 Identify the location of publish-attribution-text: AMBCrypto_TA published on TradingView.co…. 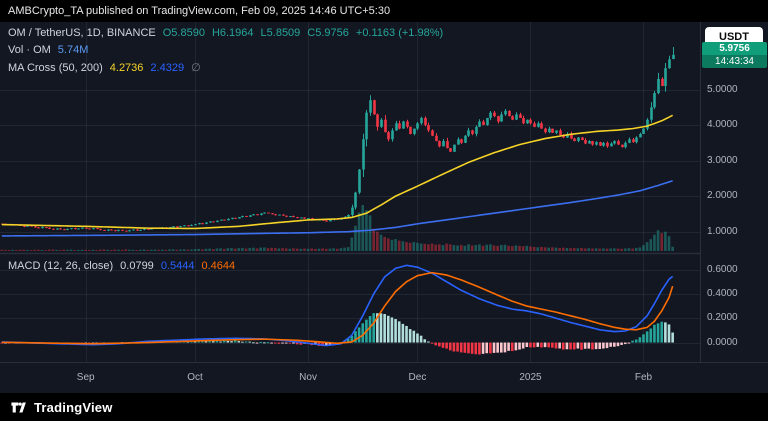
(199, 11).